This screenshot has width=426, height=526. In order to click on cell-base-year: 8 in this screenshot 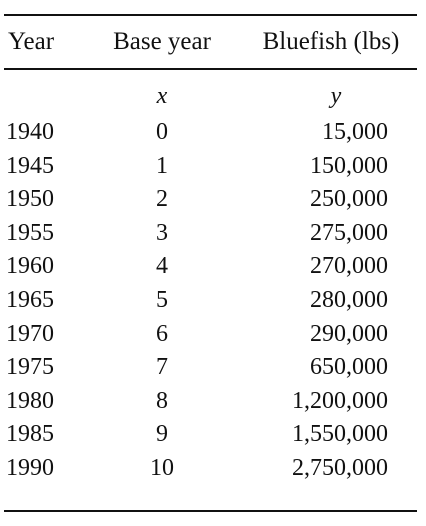, I will do `click(162, 400)`.